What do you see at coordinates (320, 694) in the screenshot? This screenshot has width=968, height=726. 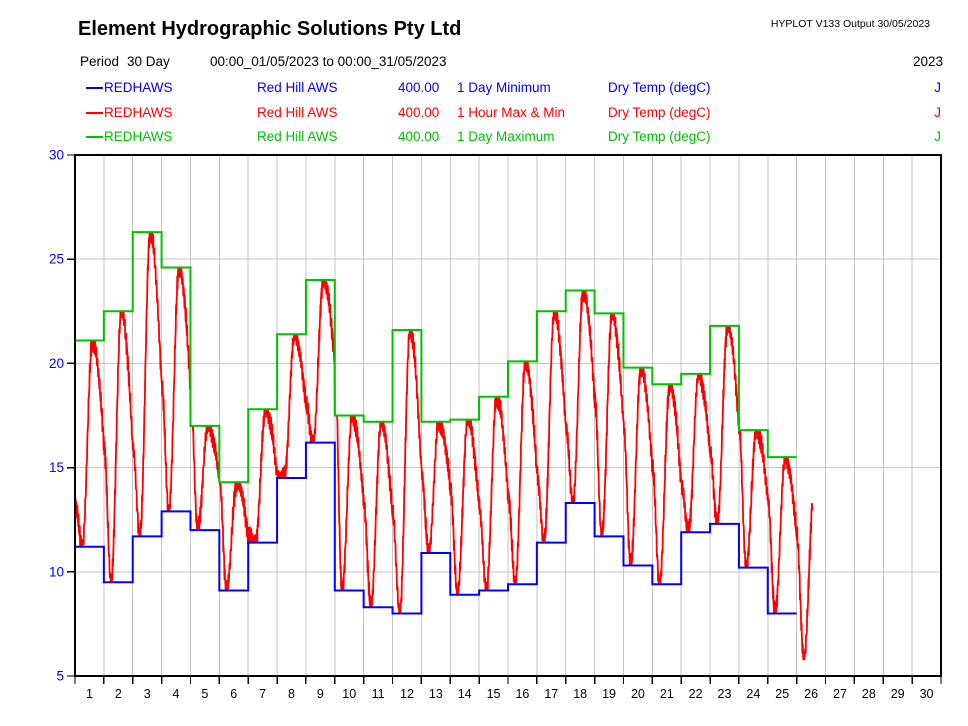 I see `svg-text: 9` at bounding box center [320, 694].